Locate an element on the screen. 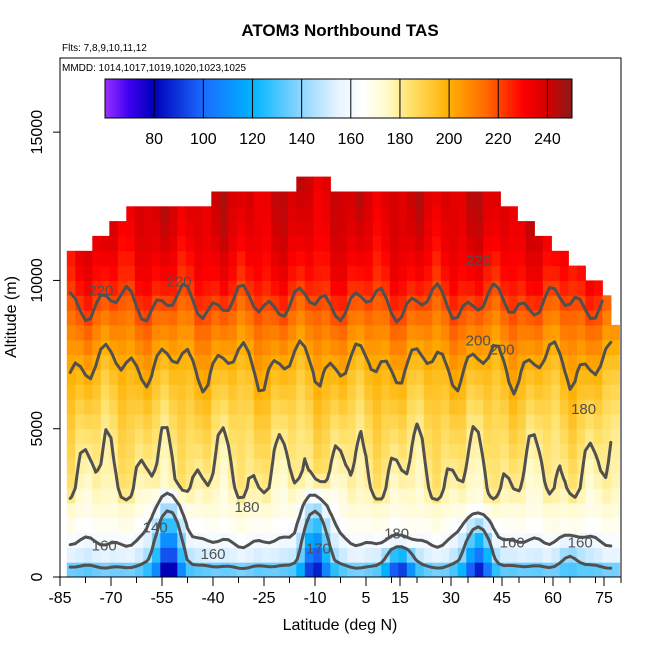  colorbar-tick-label: 200 is located at coordinates (449, 139).